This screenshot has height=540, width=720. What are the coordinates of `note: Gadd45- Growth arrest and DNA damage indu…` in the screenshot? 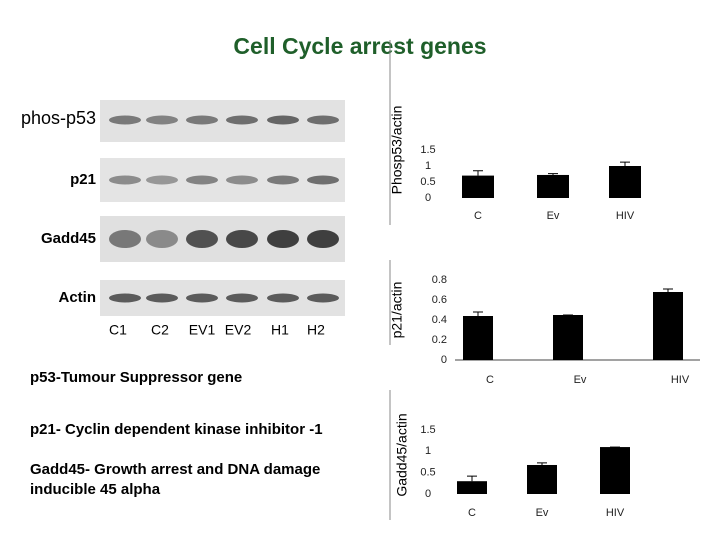 It's located at (175, 479).